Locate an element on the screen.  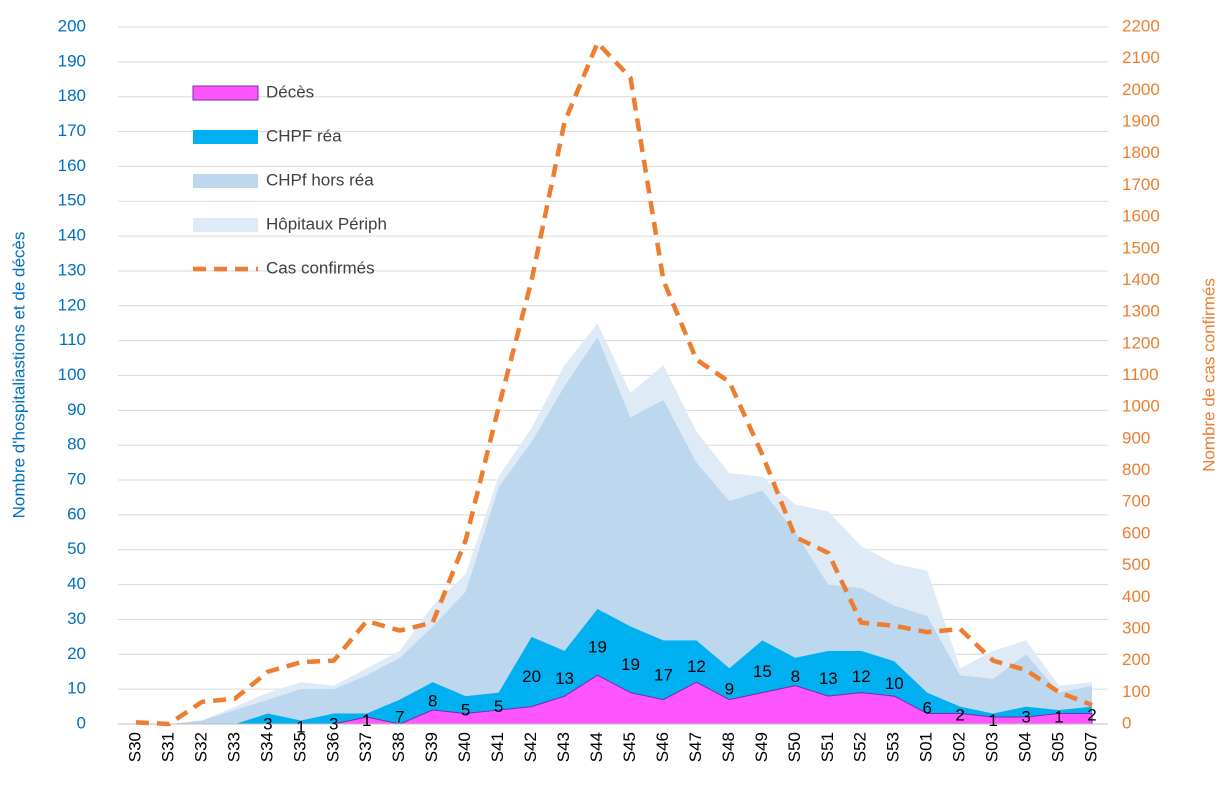
y2-tick-label: 800 is located at coordinates (1136, 469).